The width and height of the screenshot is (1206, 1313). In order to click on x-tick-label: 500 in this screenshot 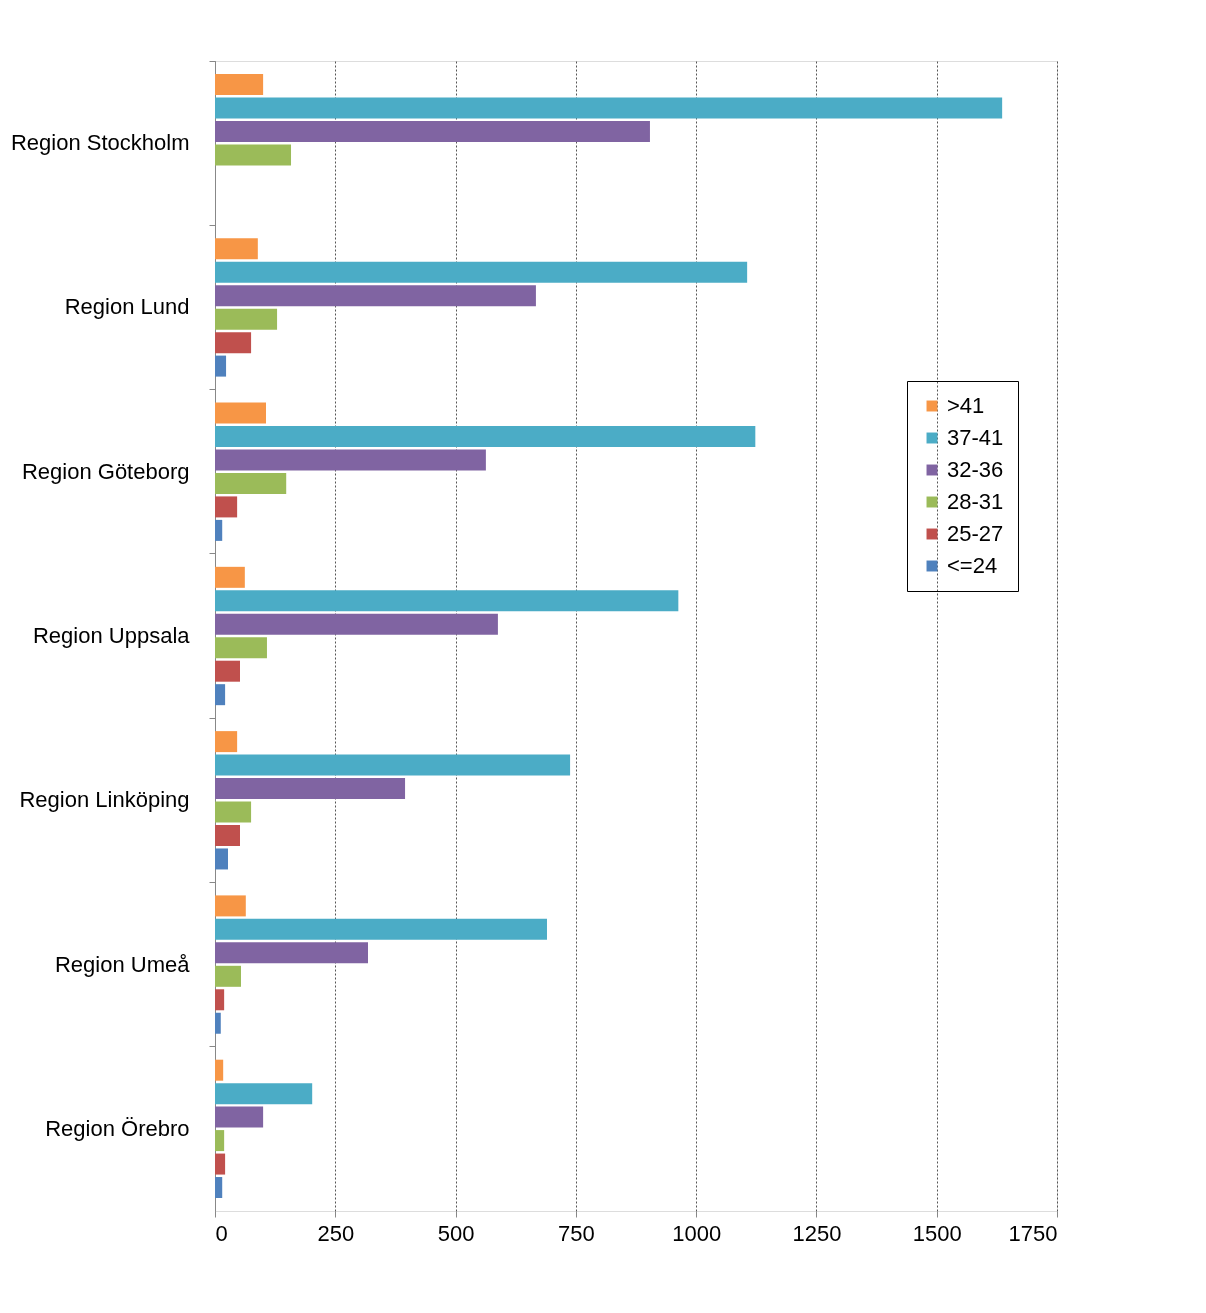, I will do `click(456, 1233)`.